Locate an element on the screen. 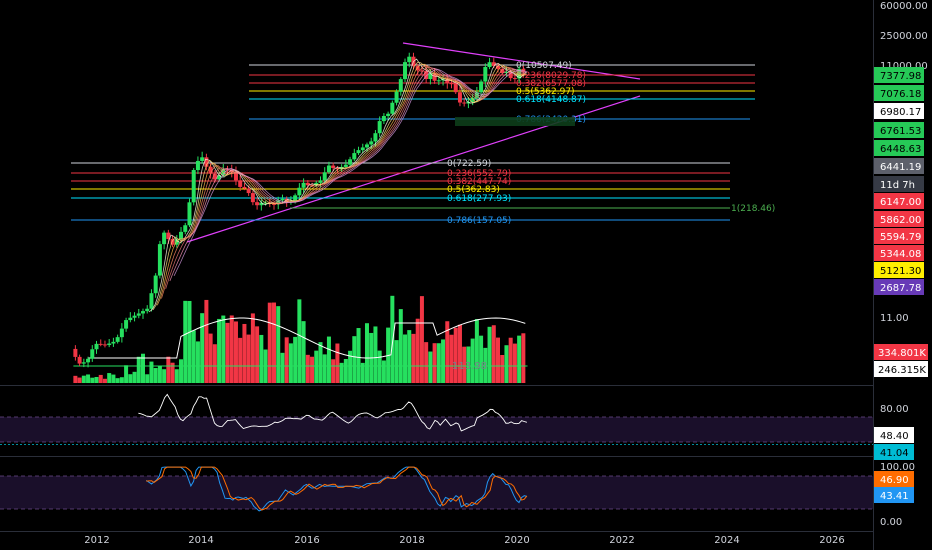 This screenshot has height=550, width=932. rsi-axis-label: 80.00 is located at coordinates (894, 409).